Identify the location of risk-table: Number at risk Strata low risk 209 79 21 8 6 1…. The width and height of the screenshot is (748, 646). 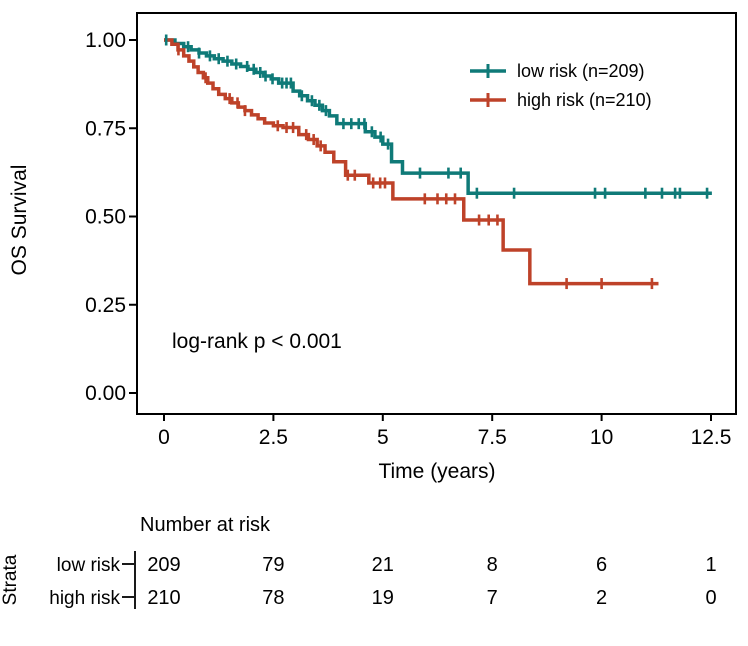
(358, 561).